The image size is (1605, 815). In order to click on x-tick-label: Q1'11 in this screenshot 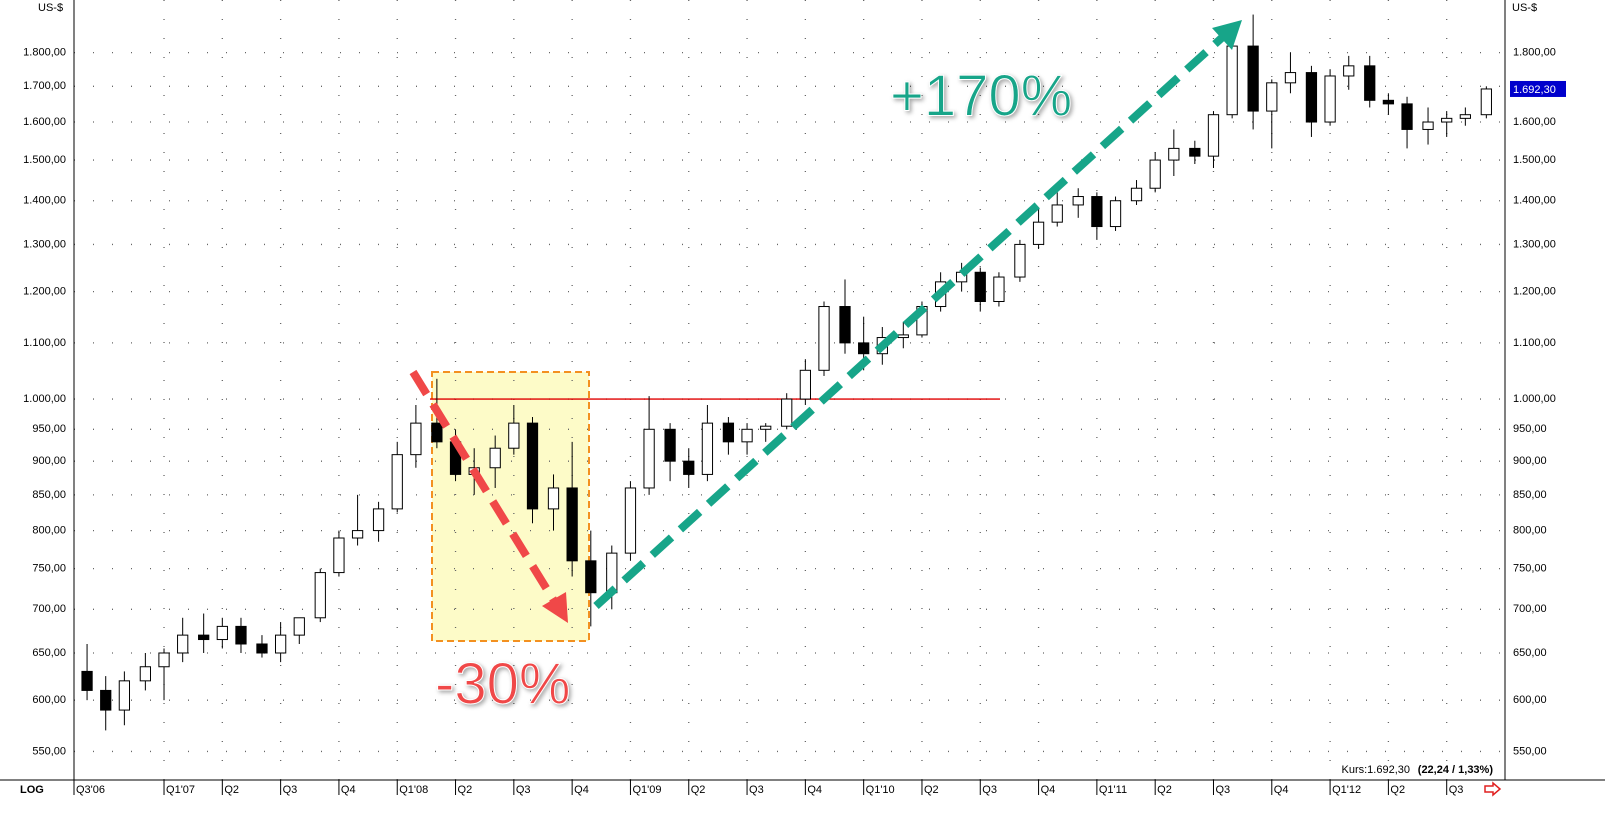, I will do `click(1113, 790)`.